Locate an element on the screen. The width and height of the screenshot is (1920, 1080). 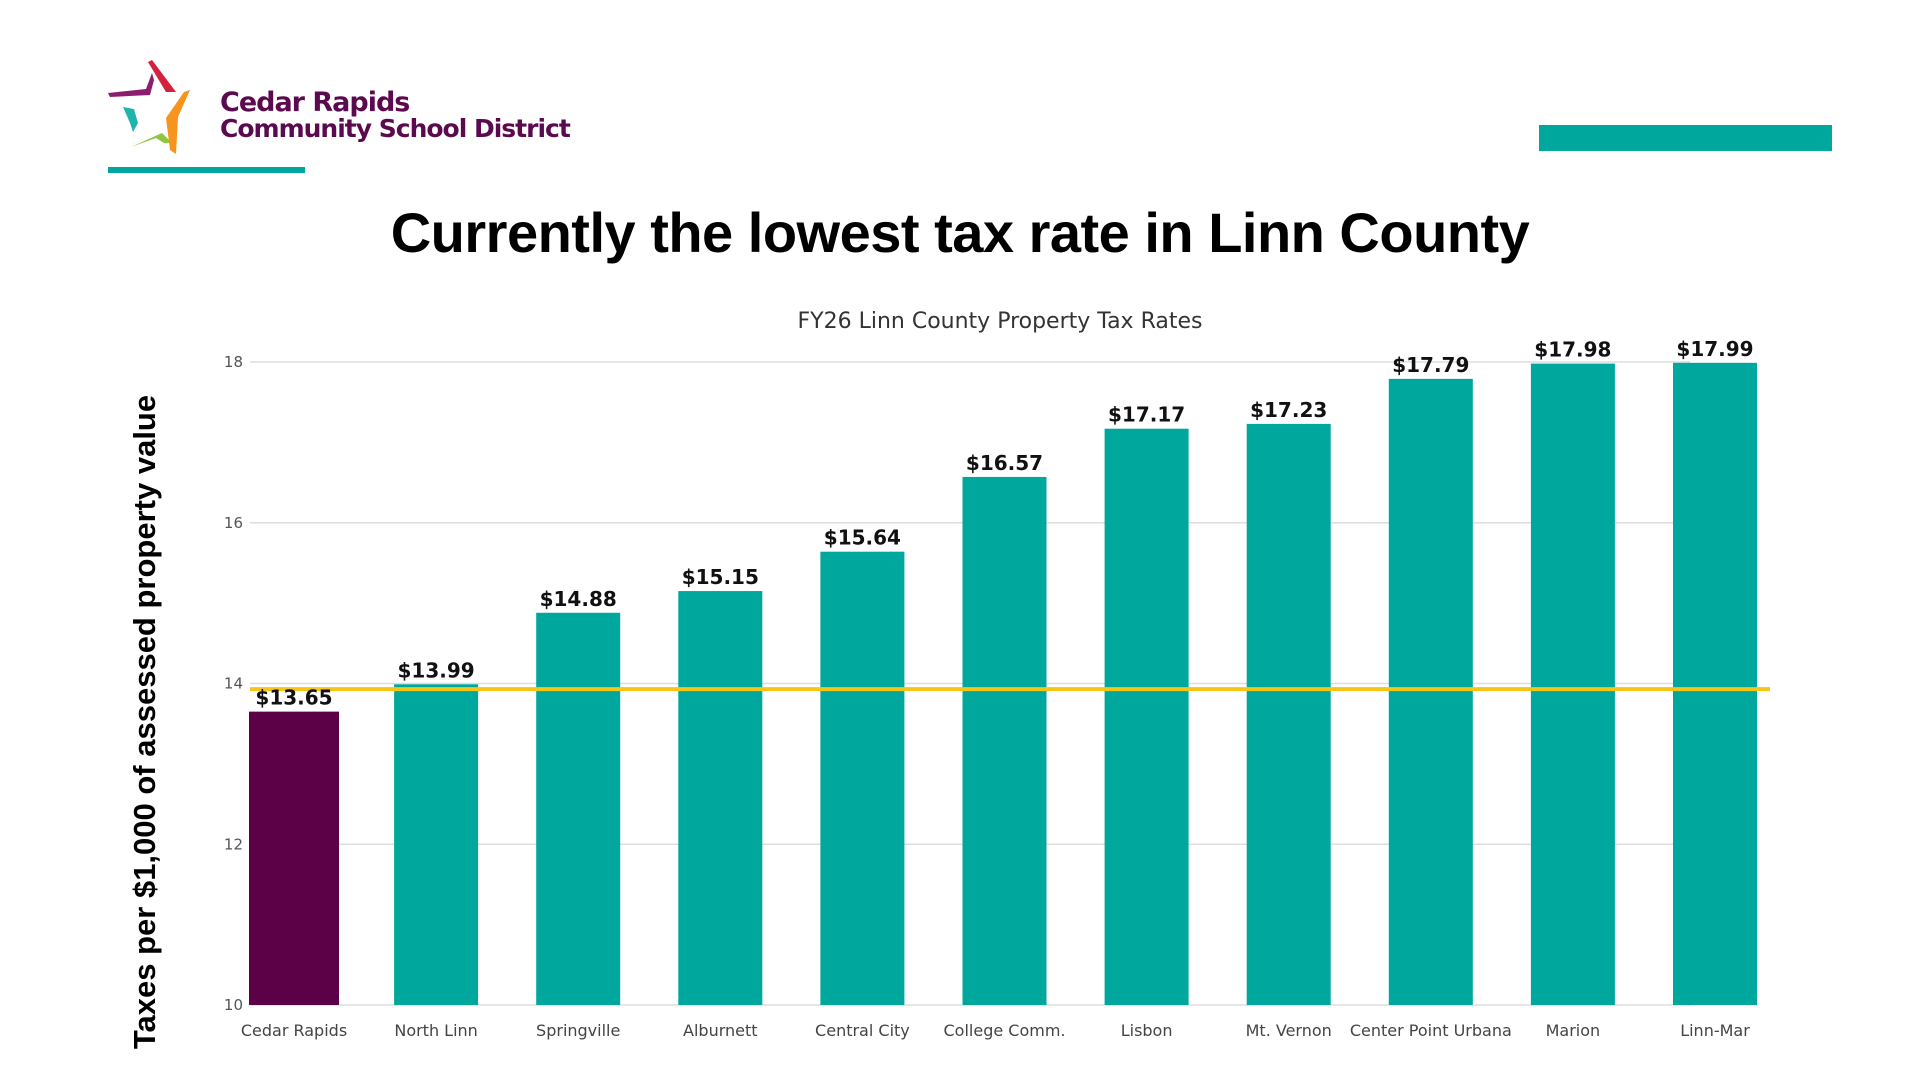
logo-line2: Community School District is located at coordinates (395, 128).